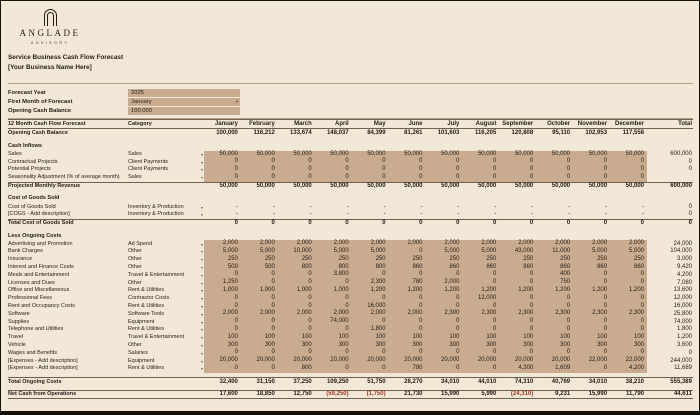  What do you see at coordinates (165, 313) in the screenshot?
I see `category-cell: Software Tools ▾` at bounding box center [165, 313].